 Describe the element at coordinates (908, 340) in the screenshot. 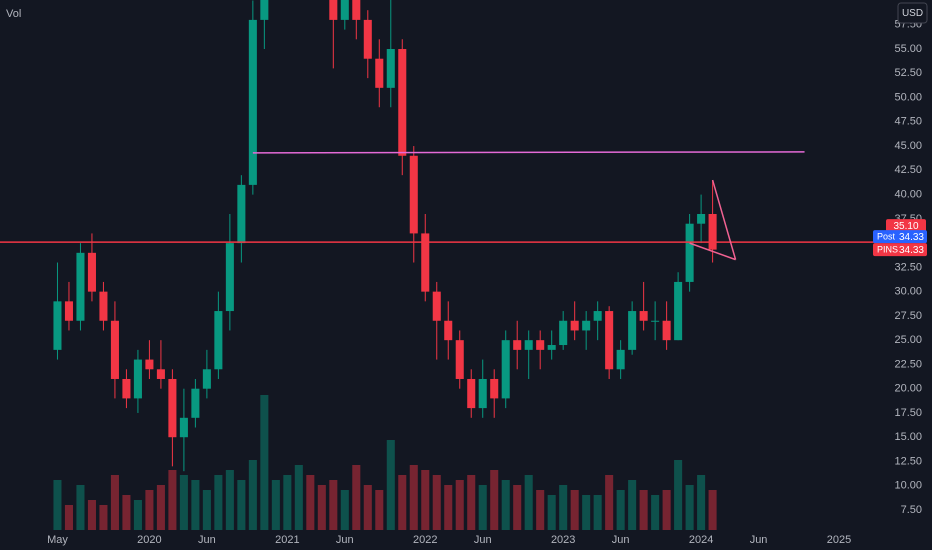

I see `y-tick-label: 25.00` at that location.